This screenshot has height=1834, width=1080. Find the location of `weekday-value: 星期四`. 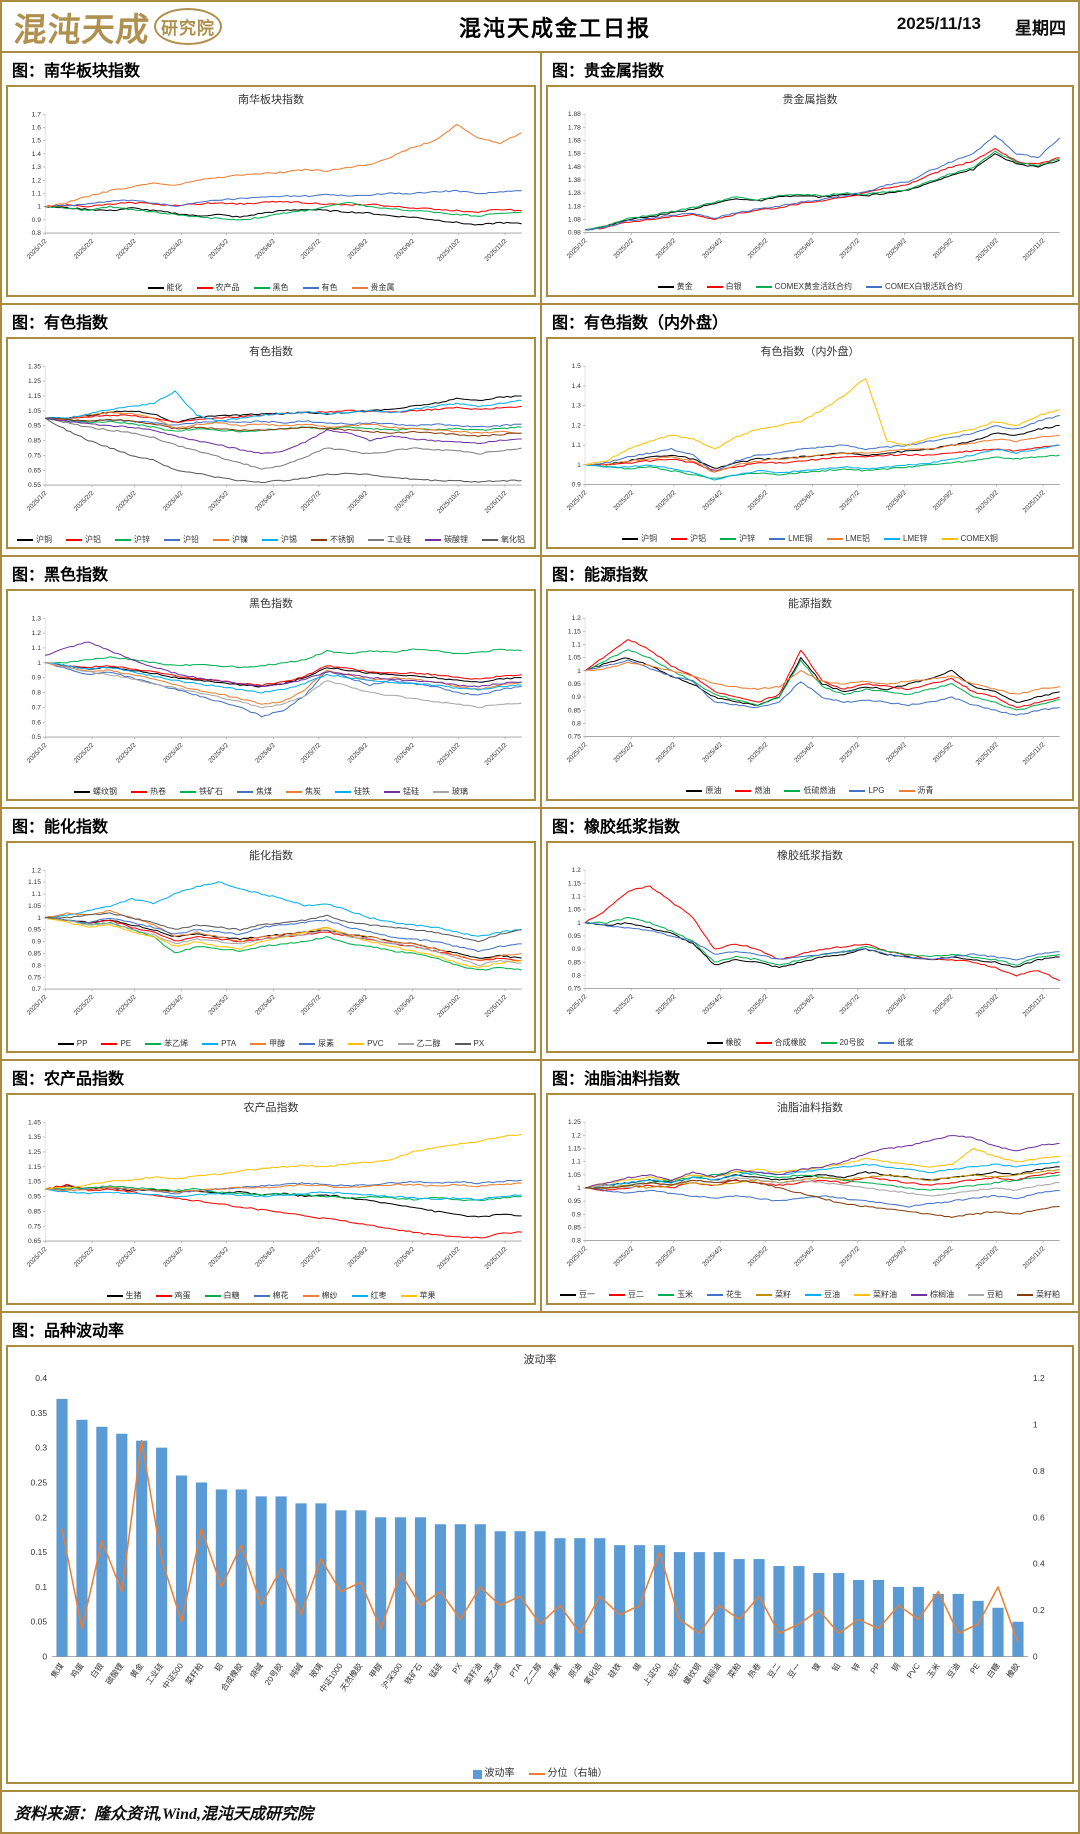

weekday-value: 星期四 is located at coordinates (1040, 29).